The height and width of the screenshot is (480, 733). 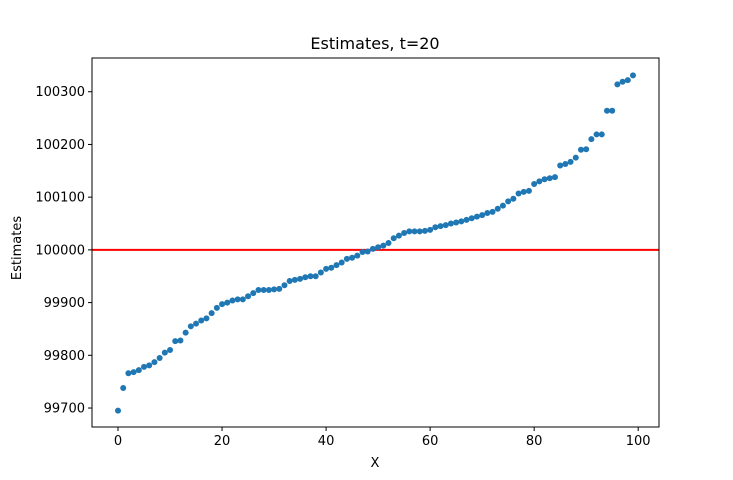 What do you see at coordinates (64, 356) in the screenshot?
I see `y-tick-label: 99800` at bounding box center [64, 356].